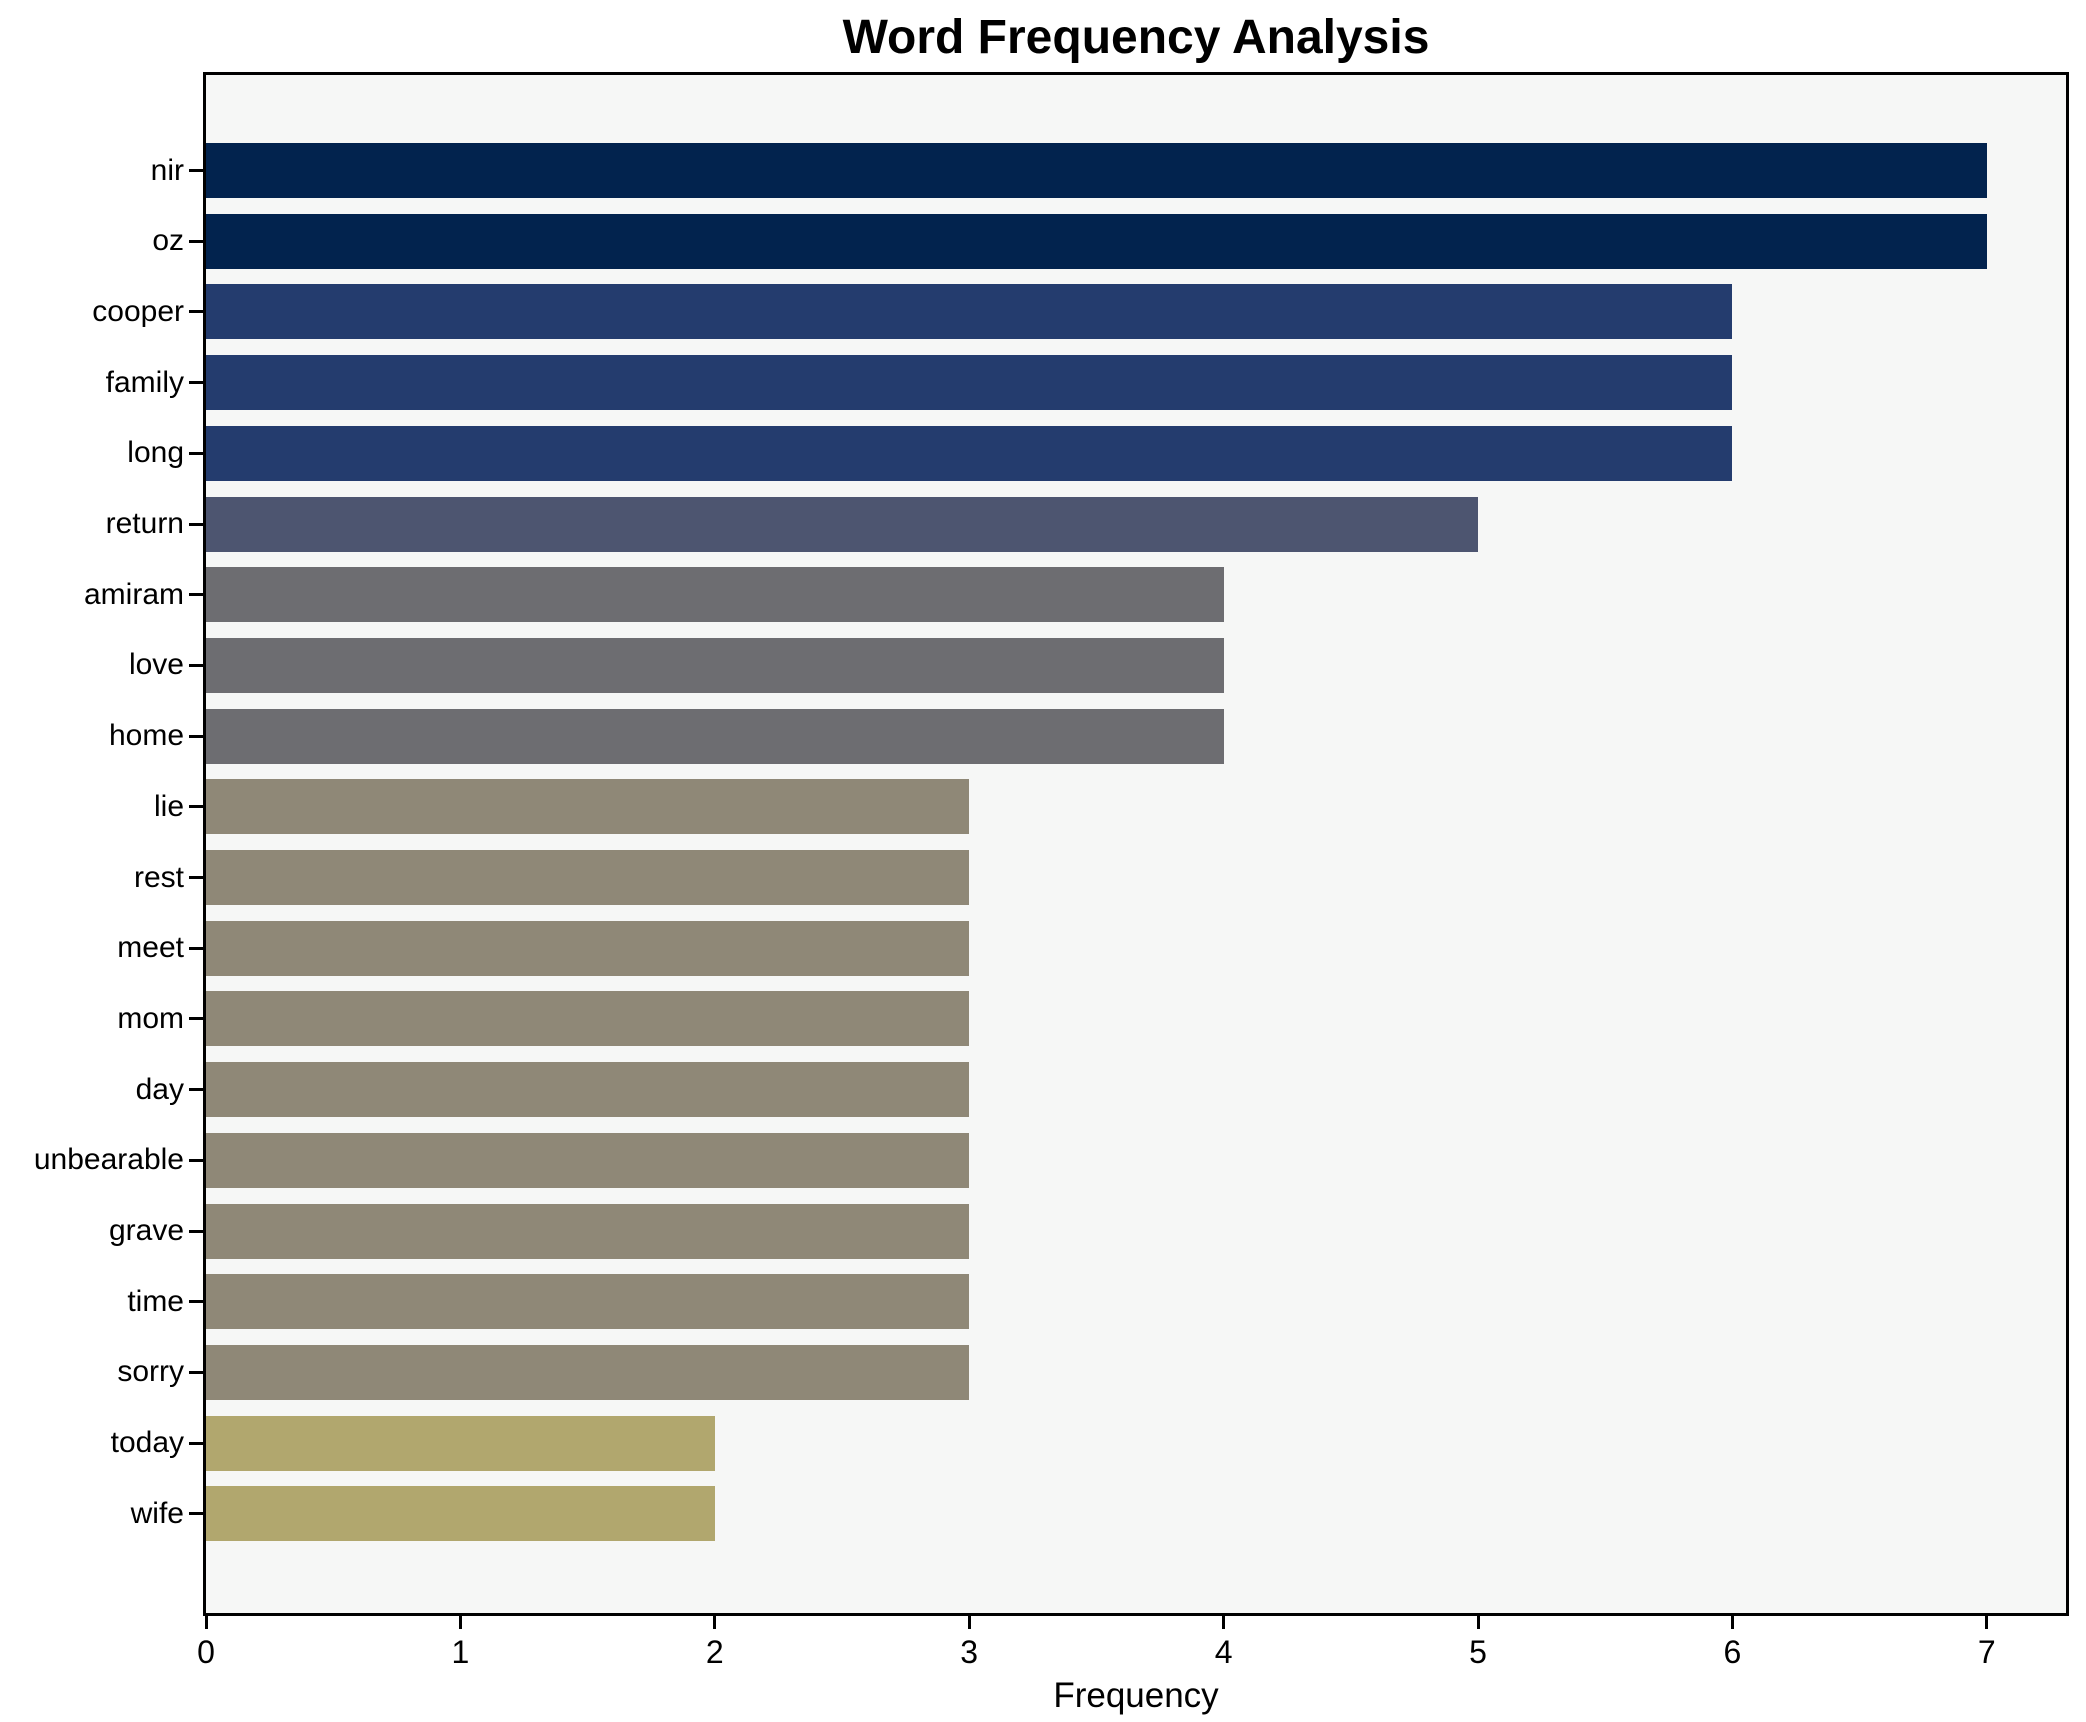 This screenshot has height=1722, width=2086. I want to click on y-tick-label-cooper: cooper, so click(138, 311).